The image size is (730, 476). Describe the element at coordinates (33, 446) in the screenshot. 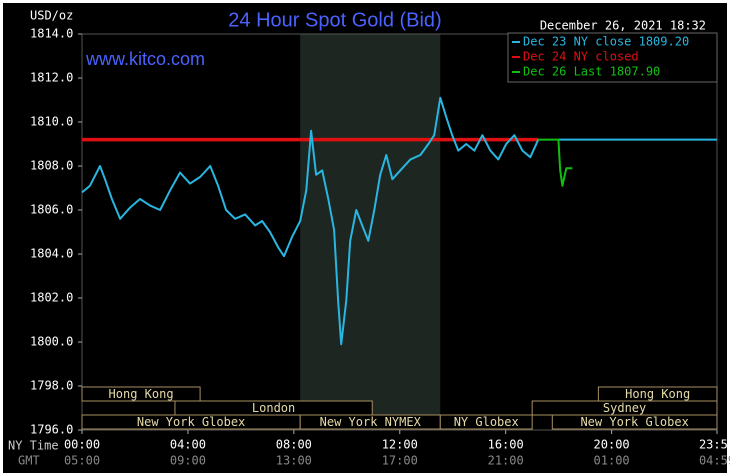

I see `x-axis-label: NY Time` at that location.